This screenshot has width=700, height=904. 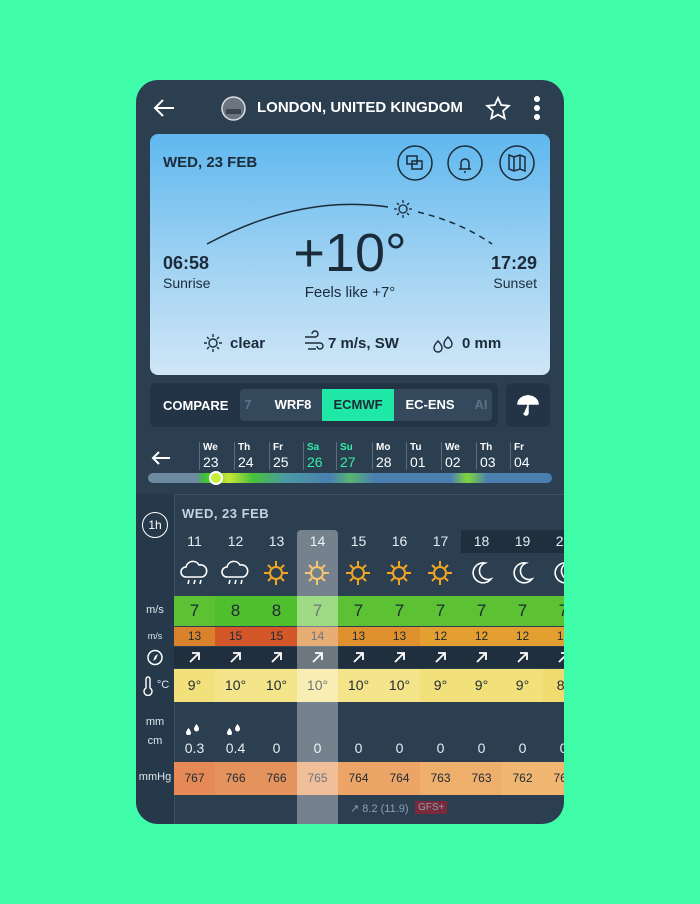 I want to click on sunset-label: Sunset, so click(x=515, y=283).